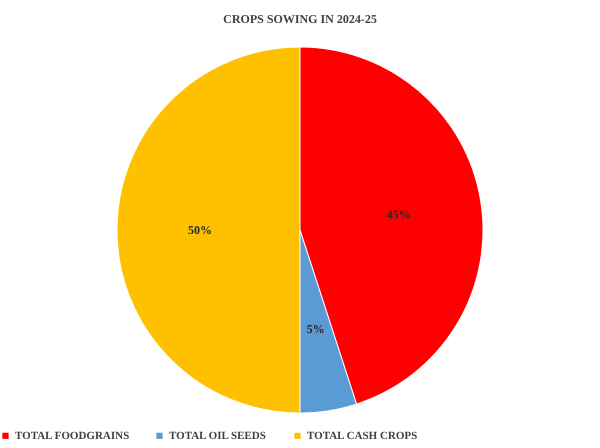  Describe the element at coordinates (315, 329) in the screenshot. I see `data-label: 5%` at that location.